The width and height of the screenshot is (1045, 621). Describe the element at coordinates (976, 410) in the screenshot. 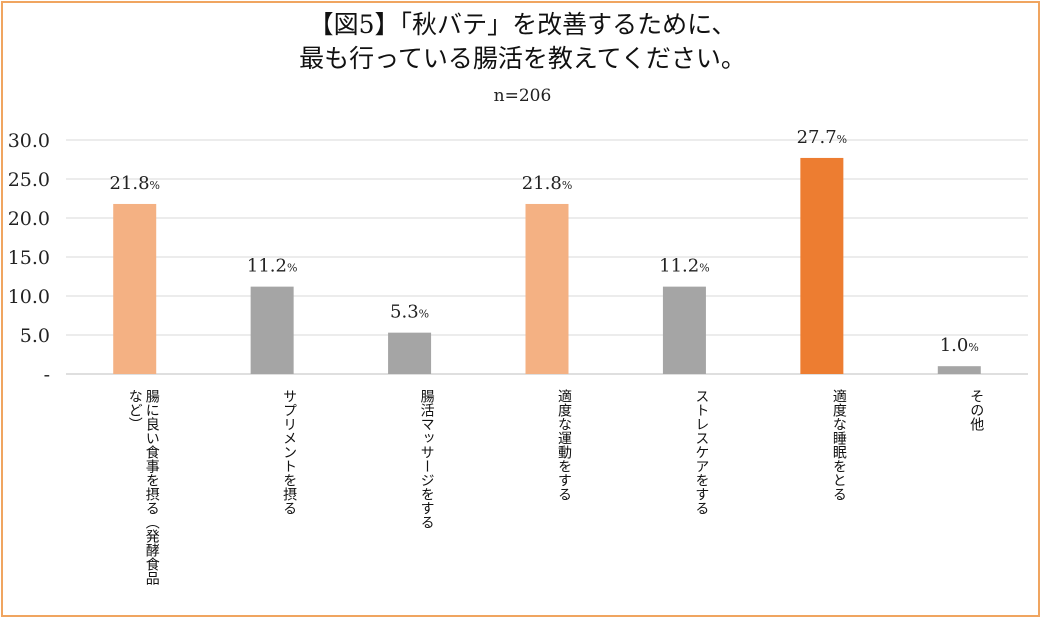

I see `category-label: その他` at that location.